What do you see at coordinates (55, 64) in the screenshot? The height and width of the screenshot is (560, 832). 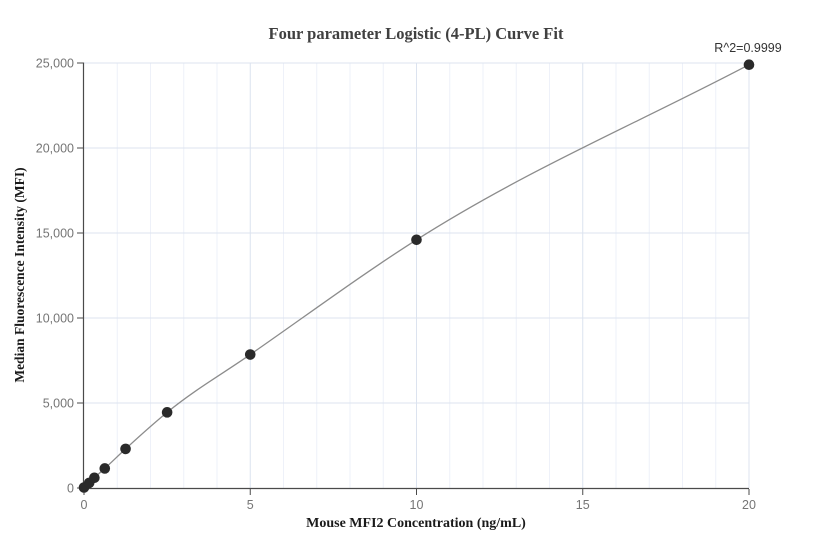 I see `y-tick-label: 25,000` at bounding box center [55, 64].